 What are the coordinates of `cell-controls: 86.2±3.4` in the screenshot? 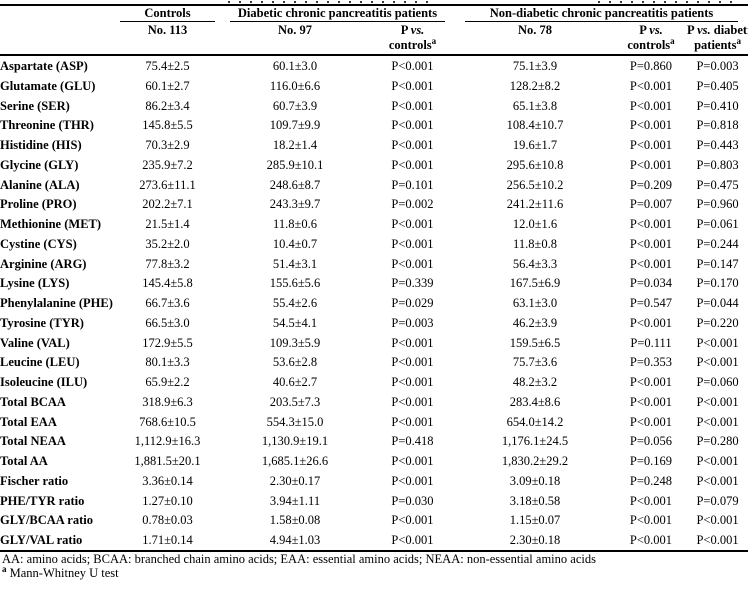 It's located at (167, 105).